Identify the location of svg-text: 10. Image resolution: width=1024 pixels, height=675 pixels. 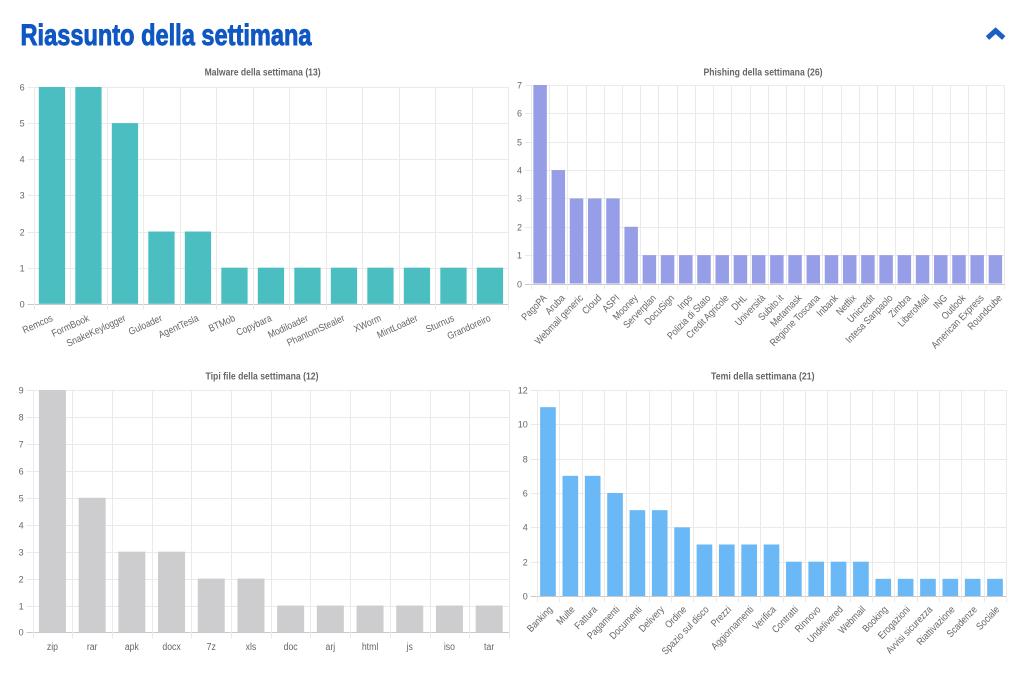
(523, 425).